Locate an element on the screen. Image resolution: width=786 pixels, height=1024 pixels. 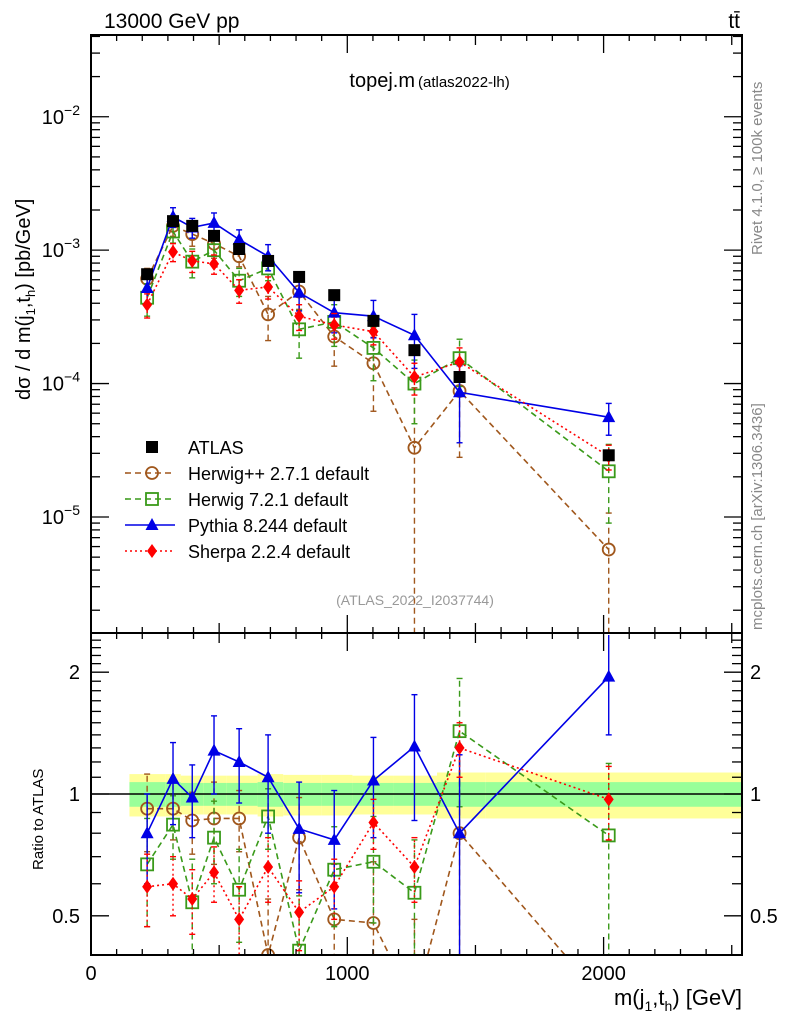
x-tick-label: 1000 is located at coordinates (347, 974).